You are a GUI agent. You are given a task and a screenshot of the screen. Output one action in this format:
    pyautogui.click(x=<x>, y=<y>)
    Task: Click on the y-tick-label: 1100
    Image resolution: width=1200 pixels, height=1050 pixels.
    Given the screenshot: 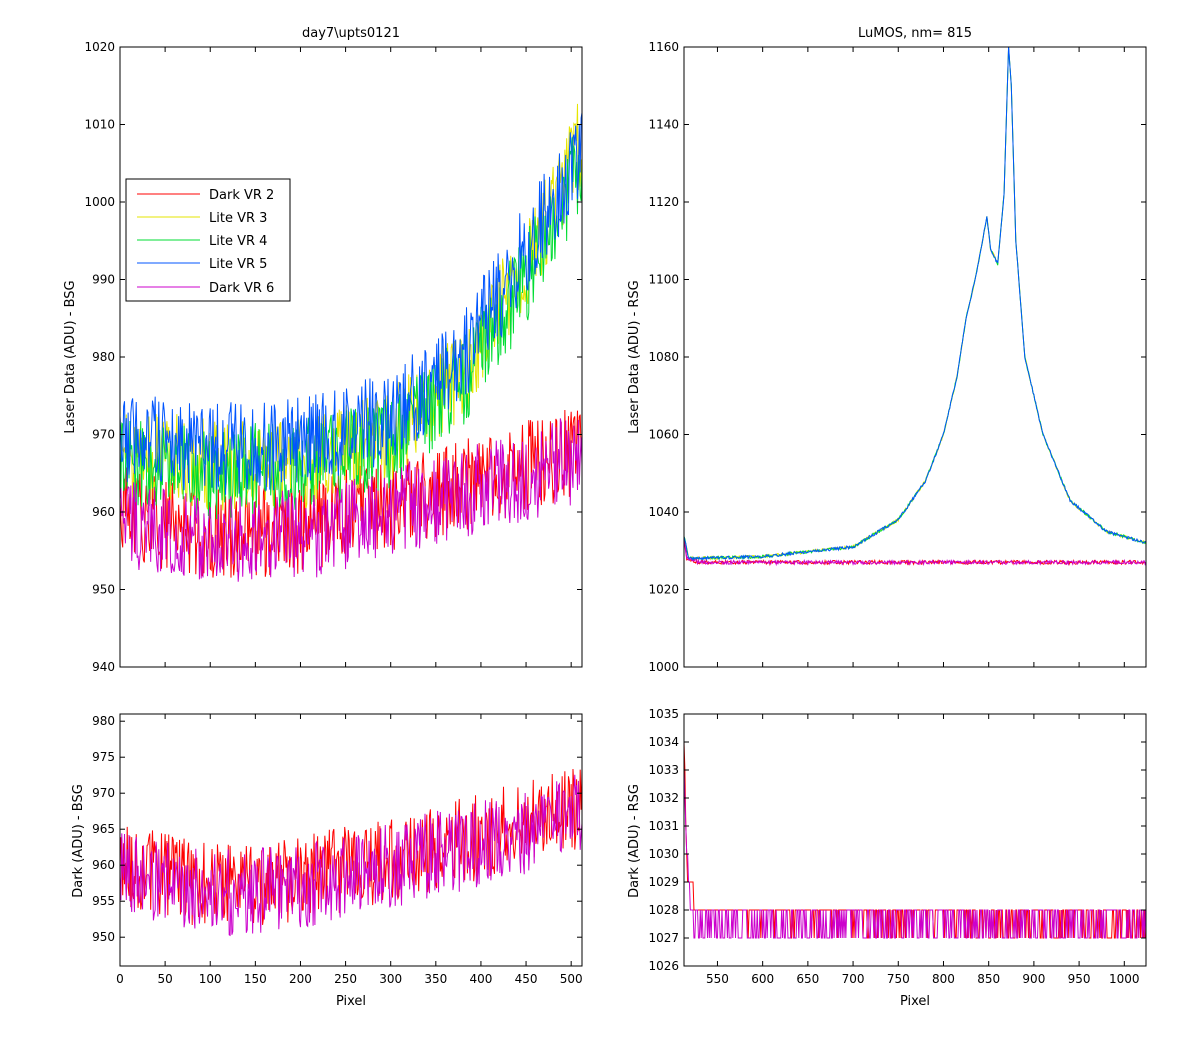 What is the action you would take?
    pyautogui.click(x=663, y=280)
    